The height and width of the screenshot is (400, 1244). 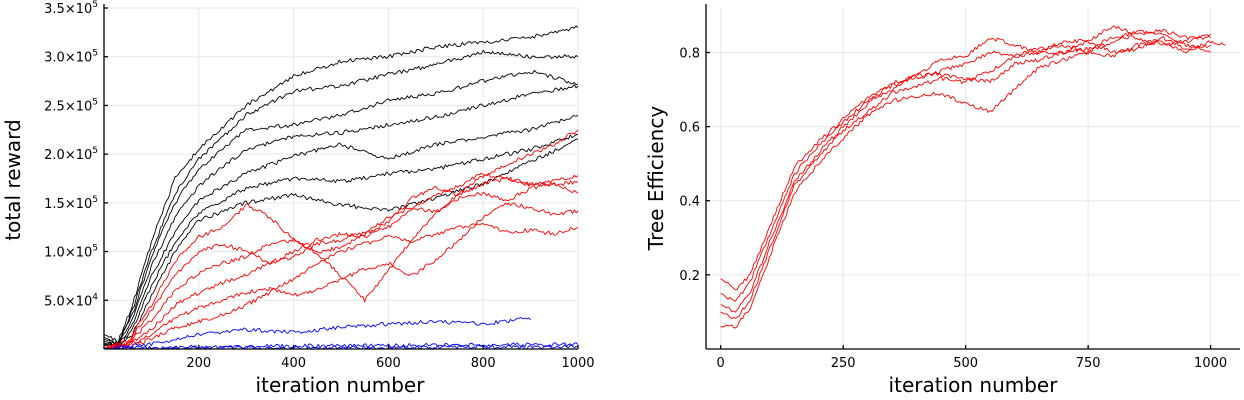 I want to click on reward-chart-y-tick-label: 2.5×10⁵, so click(x=71, y=105).